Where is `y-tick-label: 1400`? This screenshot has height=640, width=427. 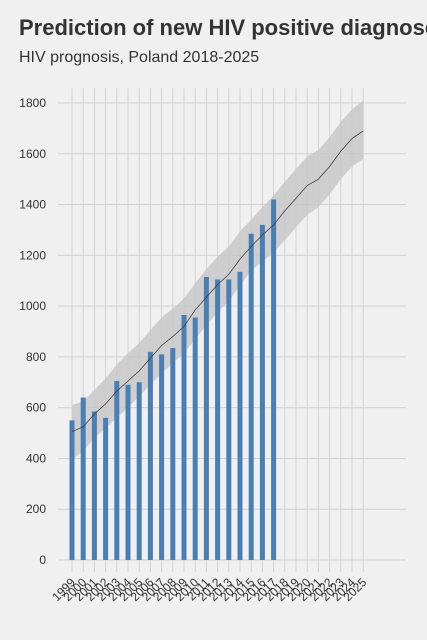 y-tick-label: 1400 is located at coordinates (32, 205).